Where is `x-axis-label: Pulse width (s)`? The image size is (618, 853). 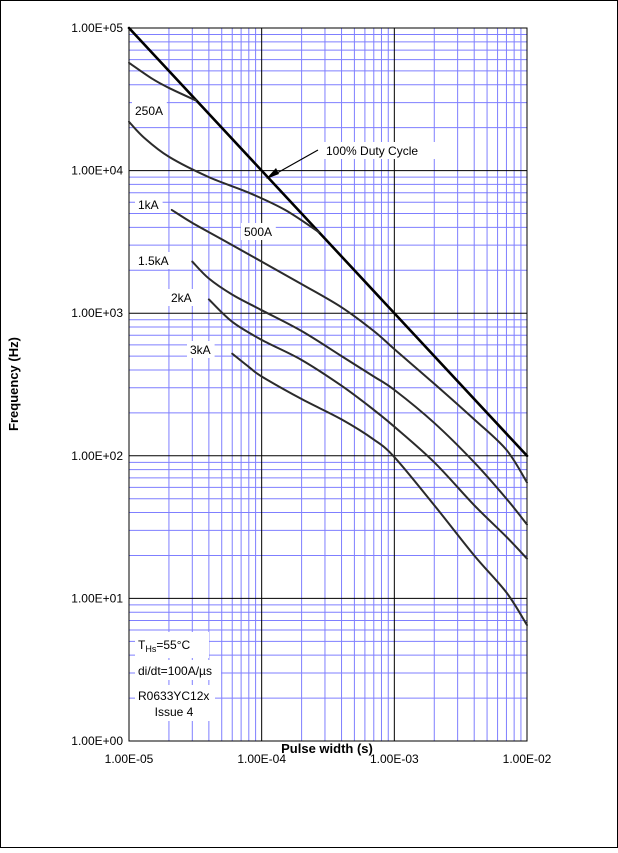
x-axis-label: Pulse width (s) is located at coordinates (327, 748).